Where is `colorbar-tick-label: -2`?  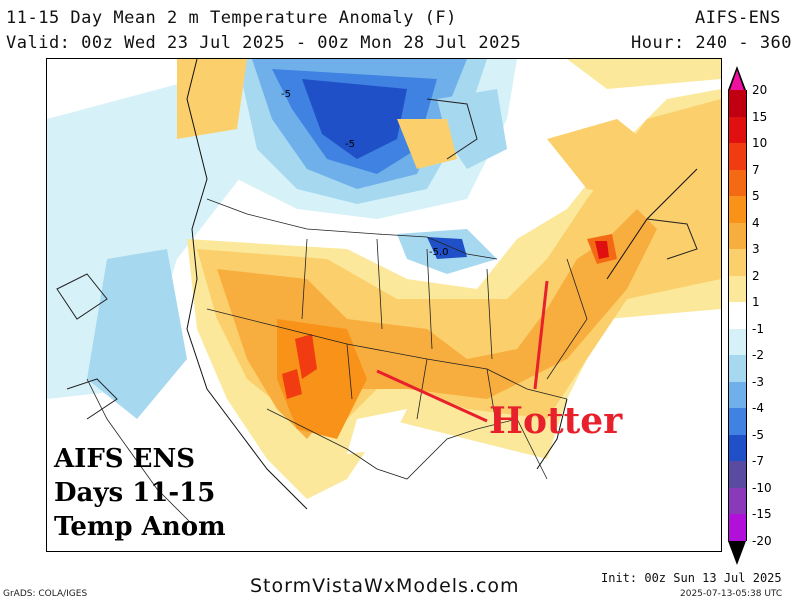 colorbar-tick-label: -2 is located at coordinates (758, 355).